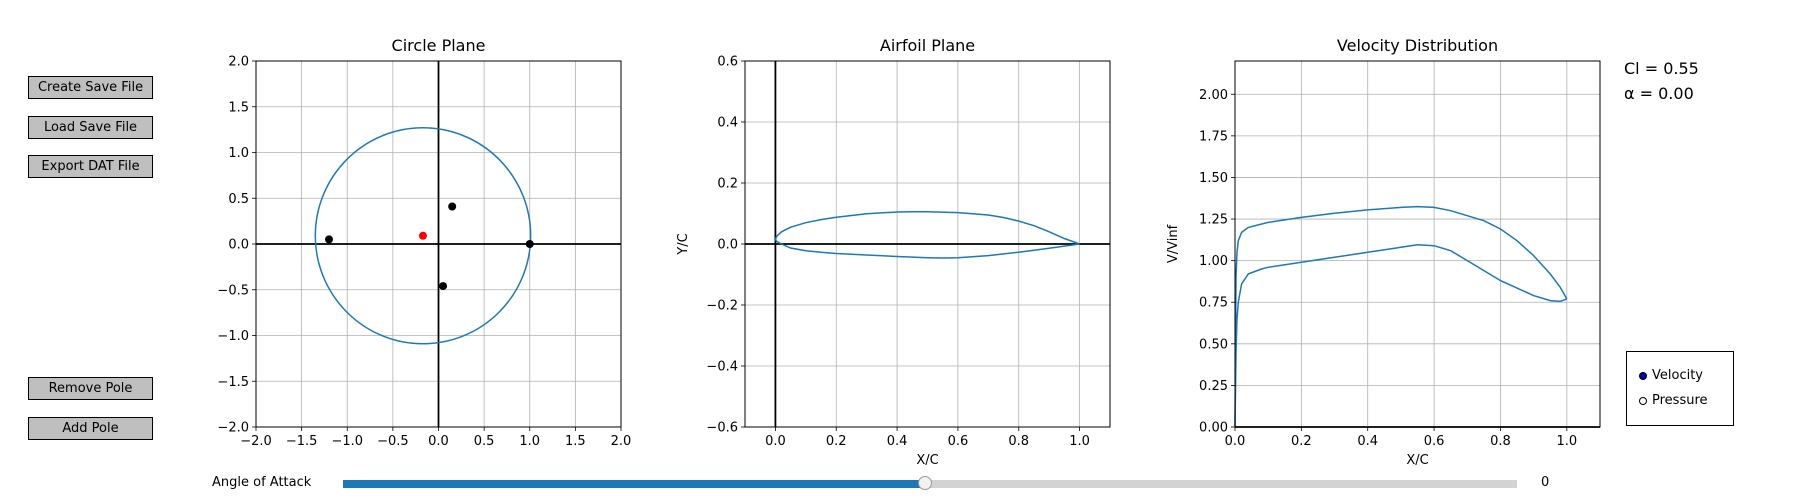 Image resolution: width=1800 pixels, height=500 pixels. I want to click on y-tick-label: −1.0, so click(233, 336).